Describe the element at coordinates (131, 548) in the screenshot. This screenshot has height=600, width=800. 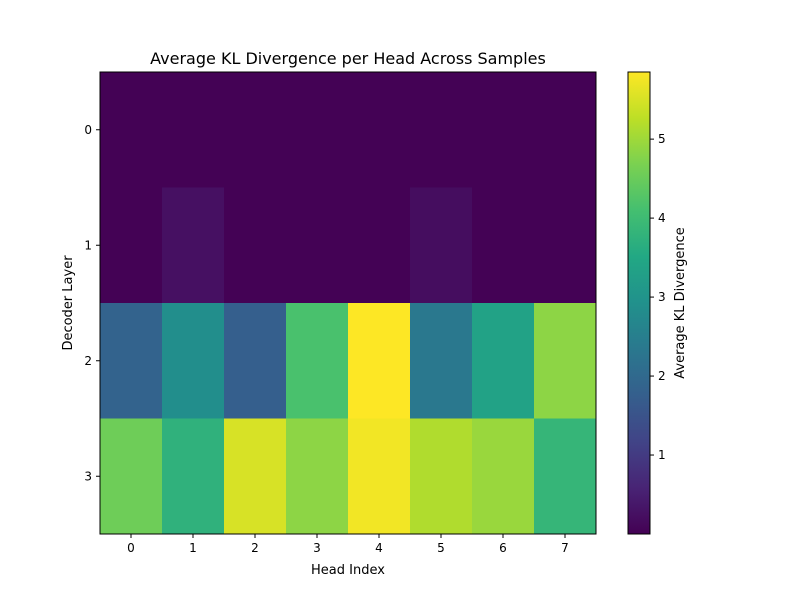
I see `x-tick-label: 0` at that location.